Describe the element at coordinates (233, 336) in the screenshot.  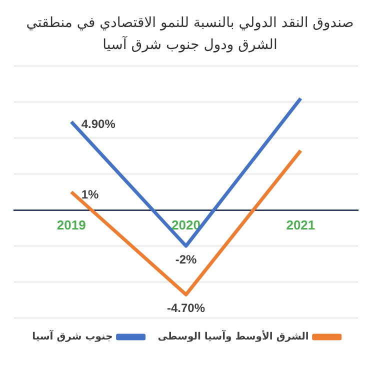
I see `legend-label: الشرق الأوسط وآسيا الوسطى` at that location.